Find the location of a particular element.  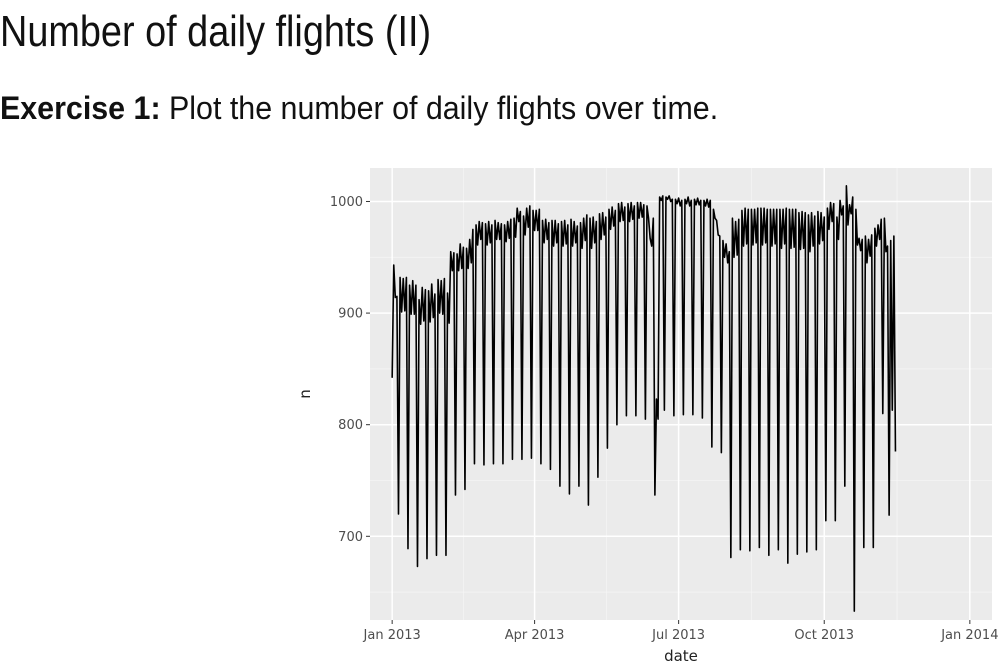

x-tick-label: Jan 2014 is located at coordinates (969, 635).